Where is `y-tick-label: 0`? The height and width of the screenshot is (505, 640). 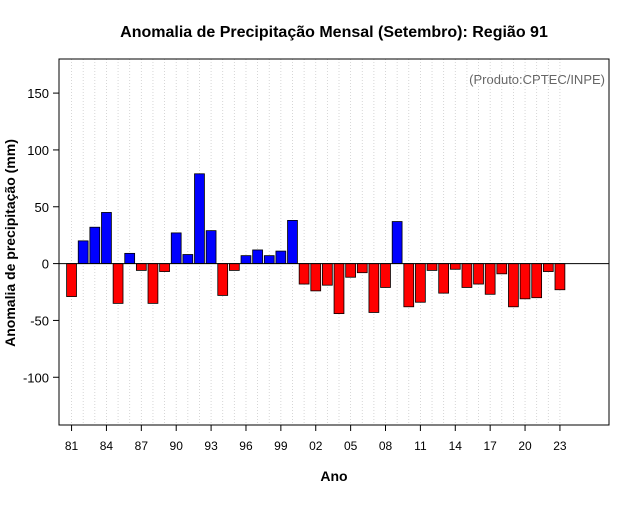 y-tick-label: 0 is located at coordinates (45, 264).